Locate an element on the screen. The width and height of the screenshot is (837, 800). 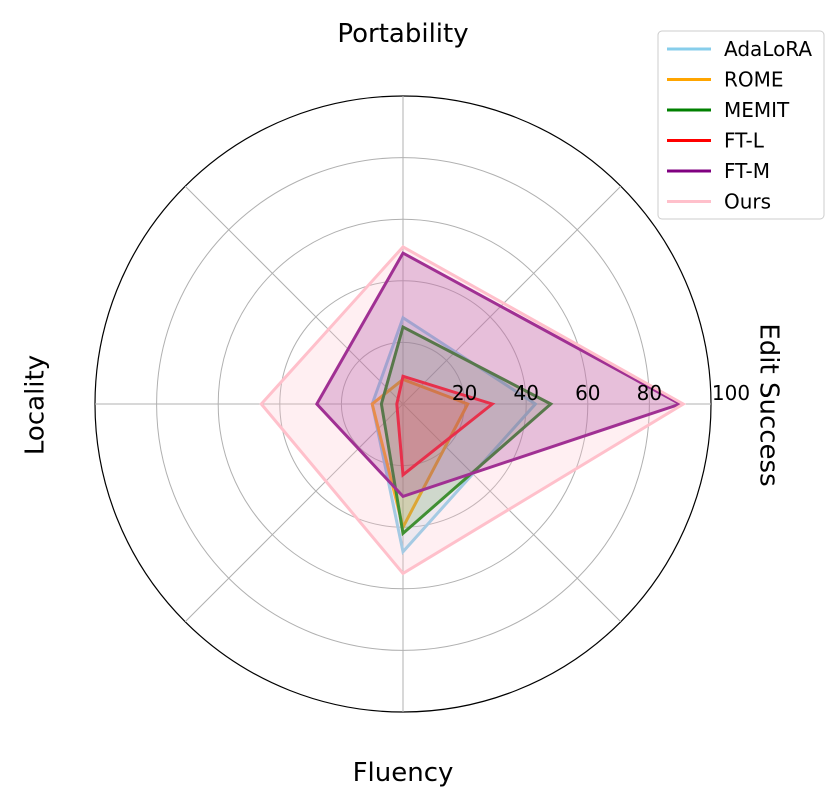
tick-label-100: 100 is located at coordinates (731, 393).